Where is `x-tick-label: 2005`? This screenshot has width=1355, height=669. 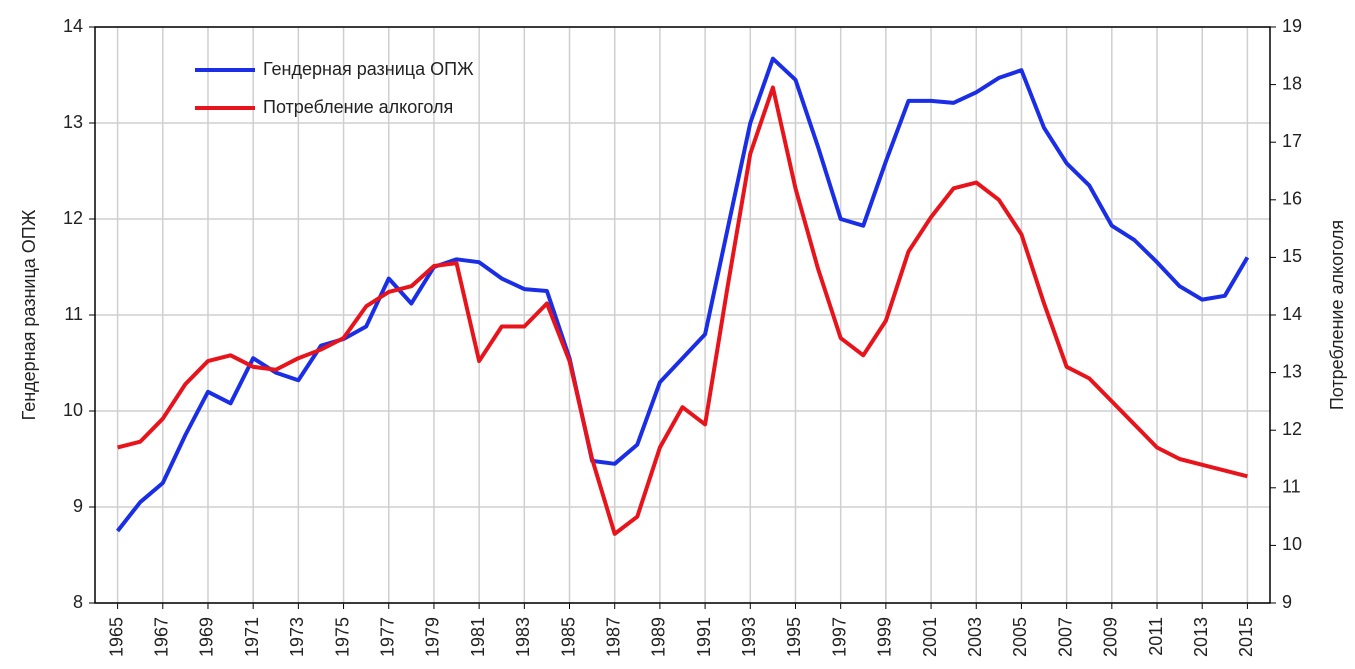 x-tick-label: 2005 is located at coordinates (1020, 637).